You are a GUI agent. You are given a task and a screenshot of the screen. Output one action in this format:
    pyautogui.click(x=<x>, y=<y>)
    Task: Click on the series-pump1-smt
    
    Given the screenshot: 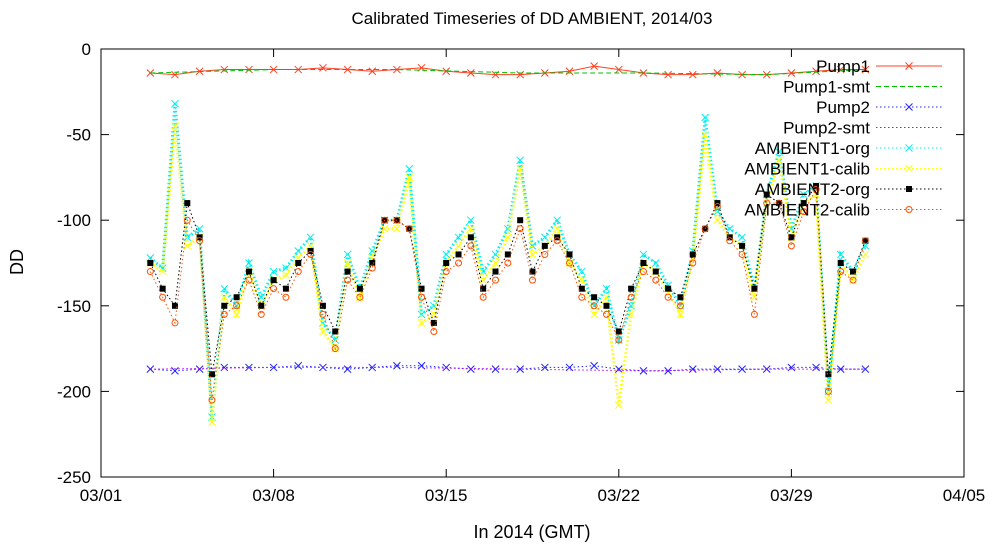 What is the action you would take?
    pyautogui.click(x=508, y=72)
    